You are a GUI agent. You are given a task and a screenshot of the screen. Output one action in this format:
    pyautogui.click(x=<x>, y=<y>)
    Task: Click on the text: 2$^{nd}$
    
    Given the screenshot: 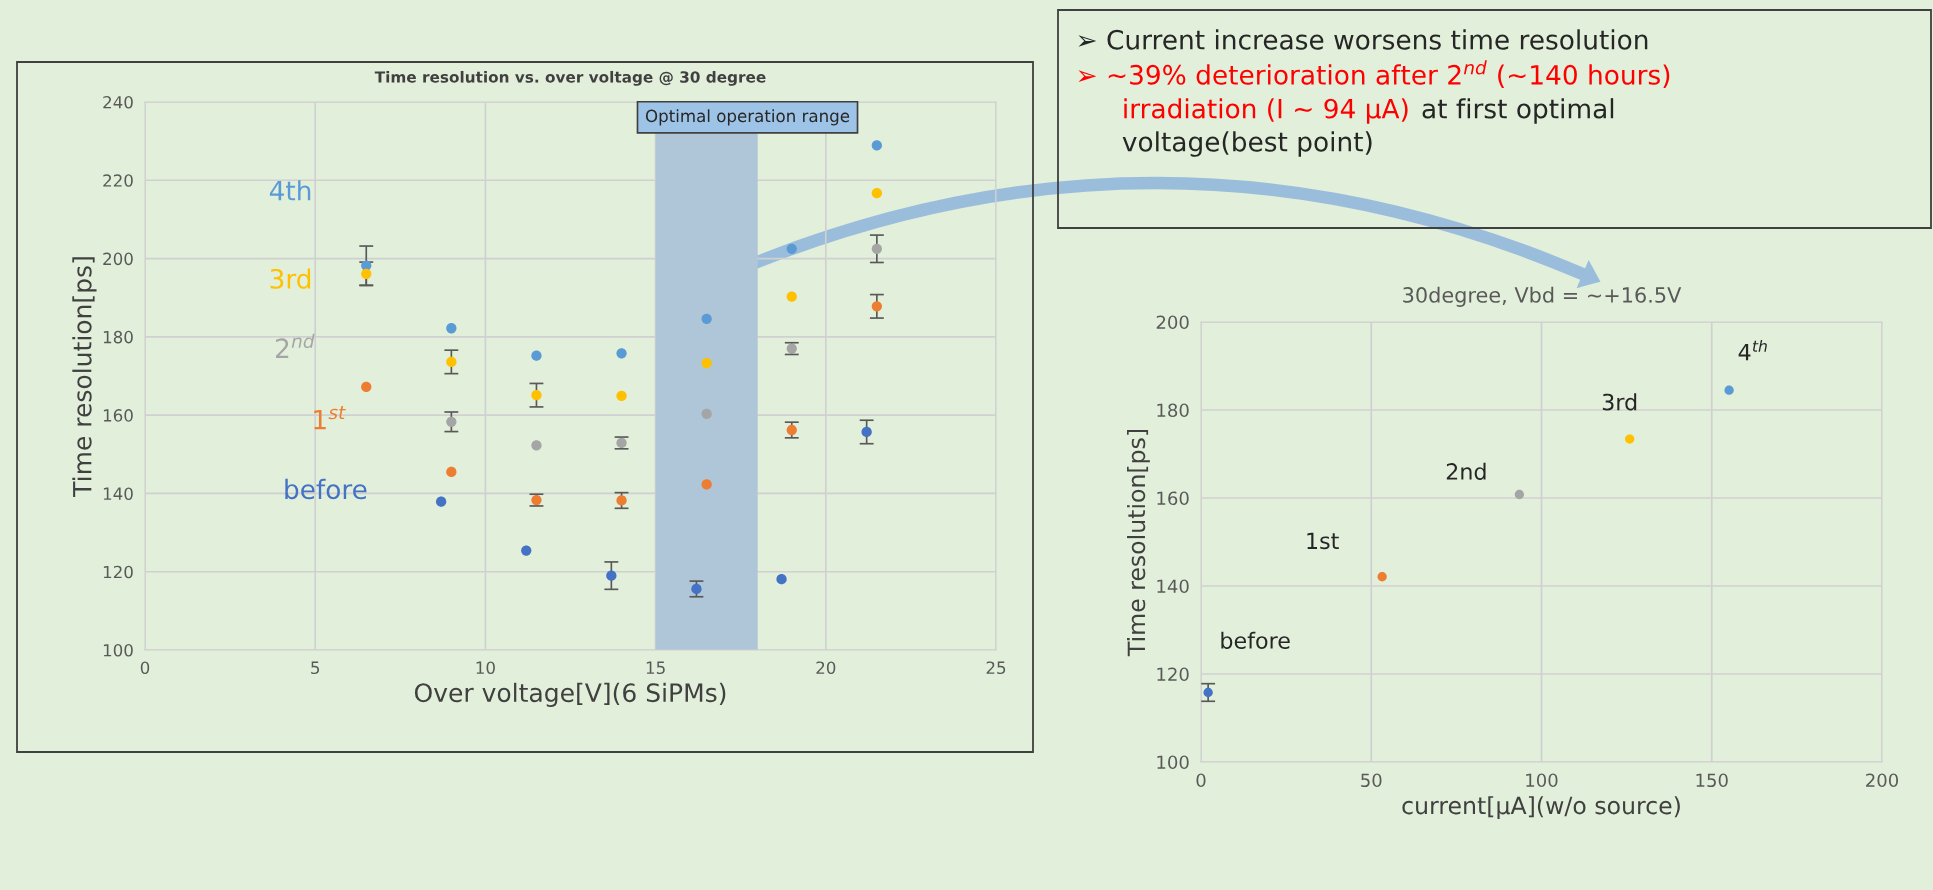 What is the action you would take?
    pyautogui.click(x=295, y=345)
    